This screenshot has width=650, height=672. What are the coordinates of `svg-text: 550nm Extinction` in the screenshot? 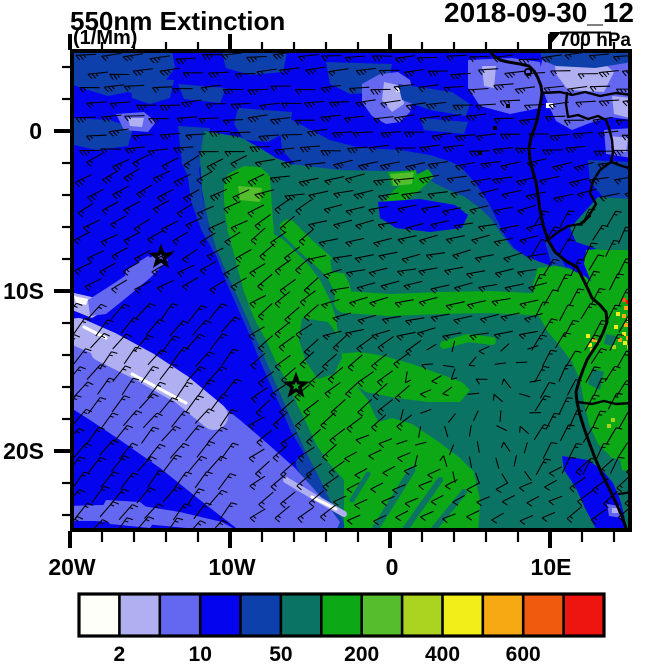 It's located at (177, 21).